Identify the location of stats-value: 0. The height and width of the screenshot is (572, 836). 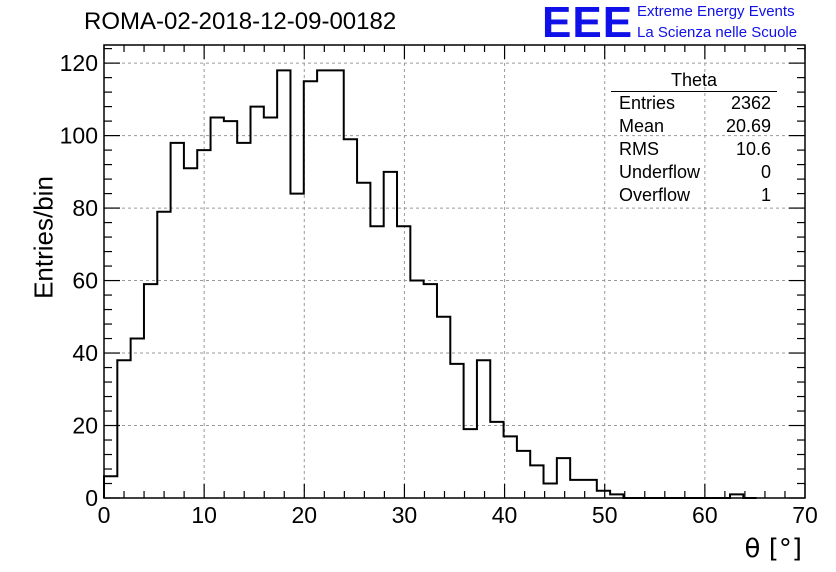
(765, 172).